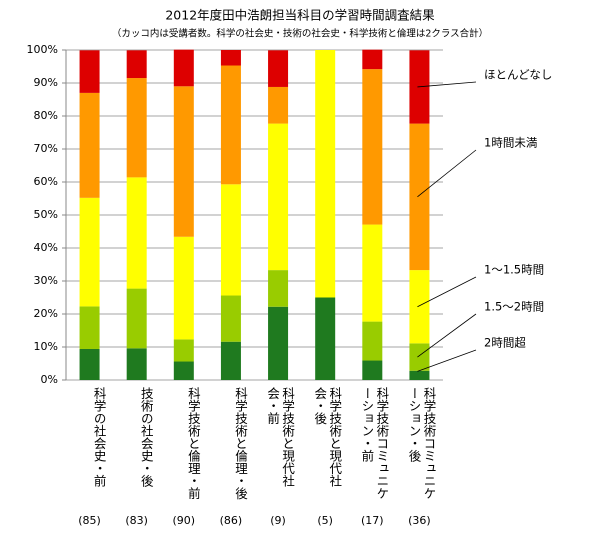 The height and width of the screenshot is (555, 607). Describe the element at coordinates (300, 15) in the screenshot. I see `chart-title: 2012年度田中浩朗担当科目の学習時間調査結果` at that location.